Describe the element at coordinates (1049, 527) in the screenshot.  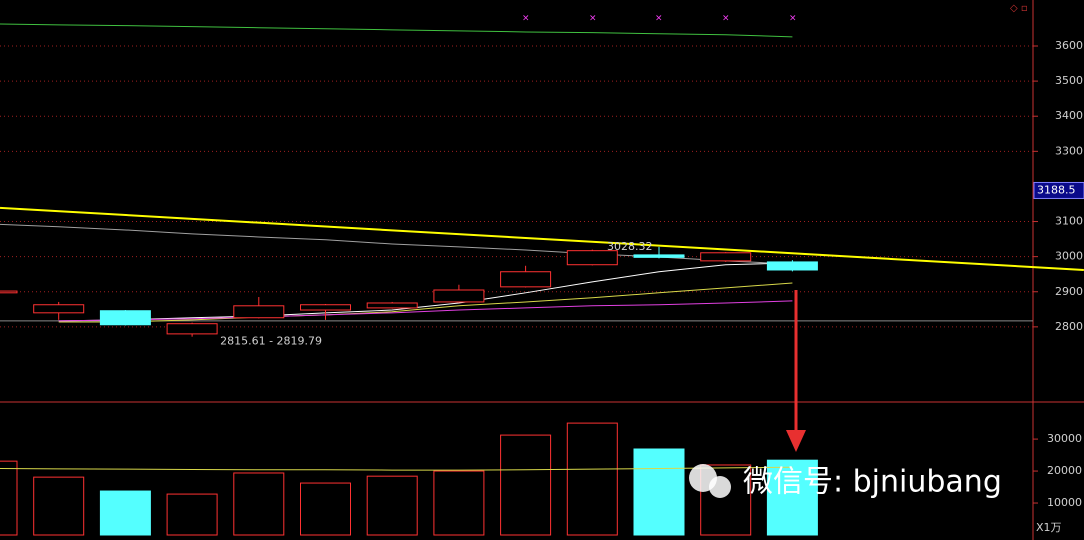
I see `unit-label: X1万` at that location.